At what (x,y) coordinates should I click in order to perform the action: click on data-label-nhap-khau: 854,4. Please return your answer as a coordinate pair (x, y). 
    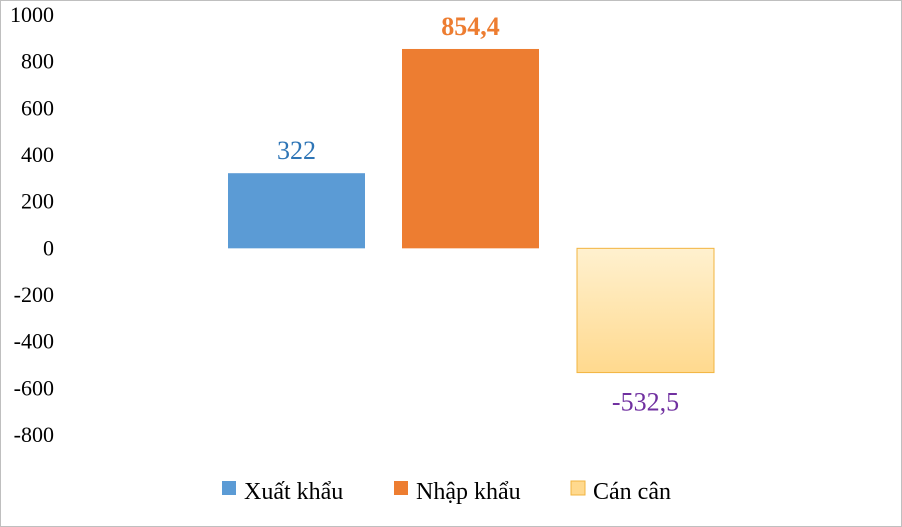
    Looking at the image, I should click on (470, 26).